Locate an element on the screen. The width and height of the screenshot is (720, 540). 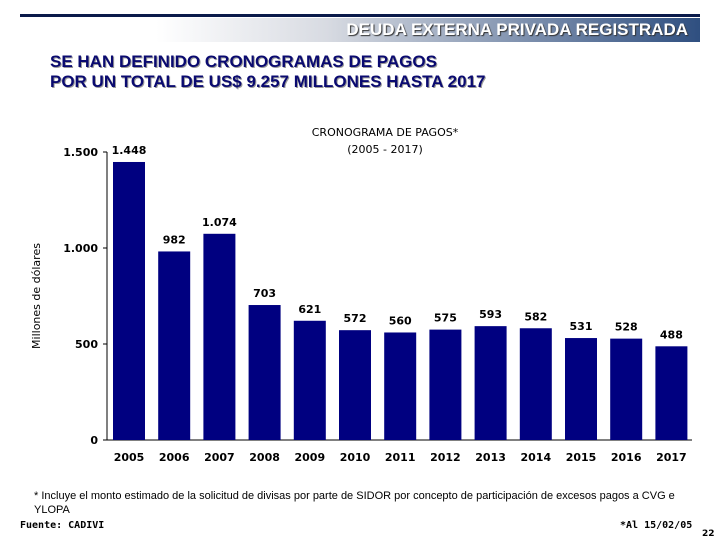
x-tick-label: 2015 is located at coordinates (581, 457).